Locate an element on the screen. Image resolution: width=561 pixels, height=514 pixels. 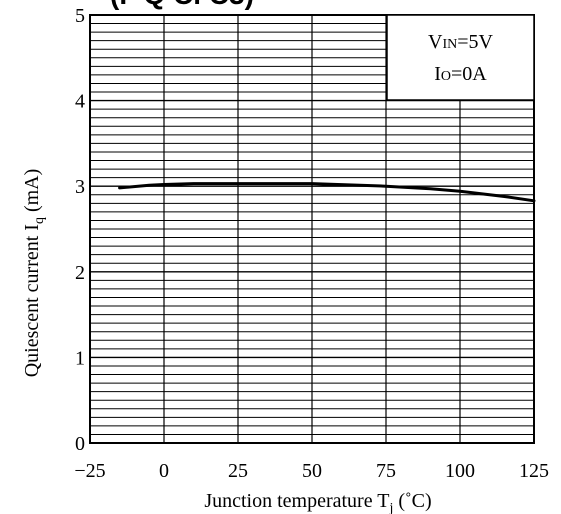
x-tick-label: 50 is located at coordinates (312, 471).